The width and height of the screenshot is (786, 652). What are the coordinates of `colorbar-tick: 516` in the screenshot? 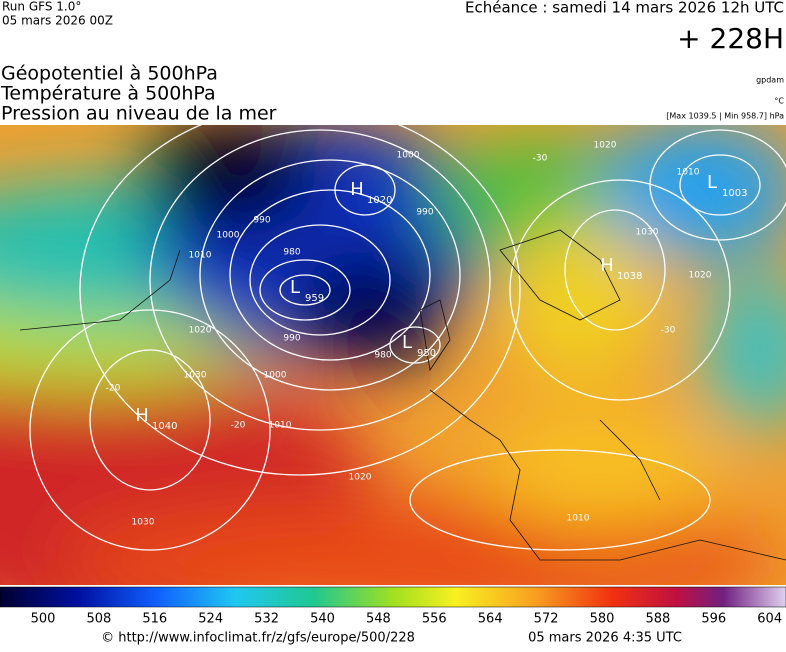 It's located at (154, 619).